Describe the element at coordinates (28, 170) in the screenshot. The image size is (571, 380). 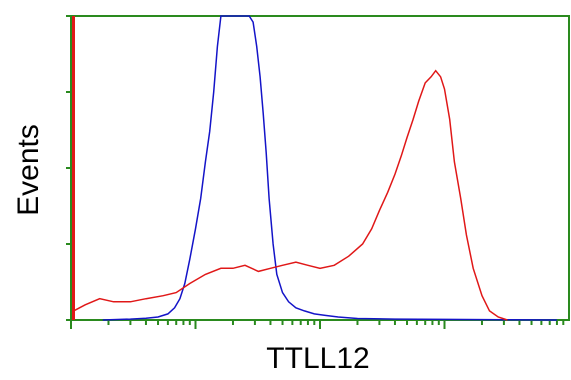
I see `y-axis-title: Events` at that location.